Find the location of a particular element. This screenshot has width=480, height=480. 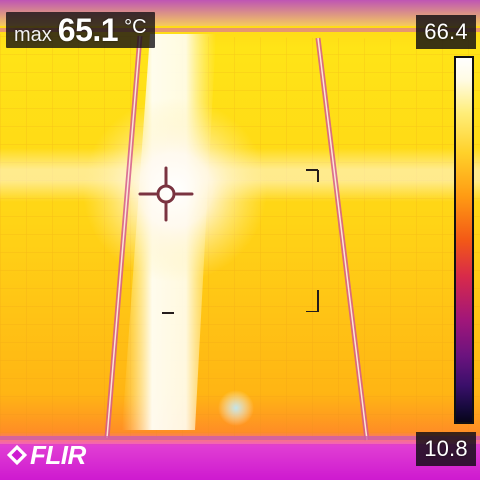

flir-logo: FLIR is located at coordinates (46, 455).